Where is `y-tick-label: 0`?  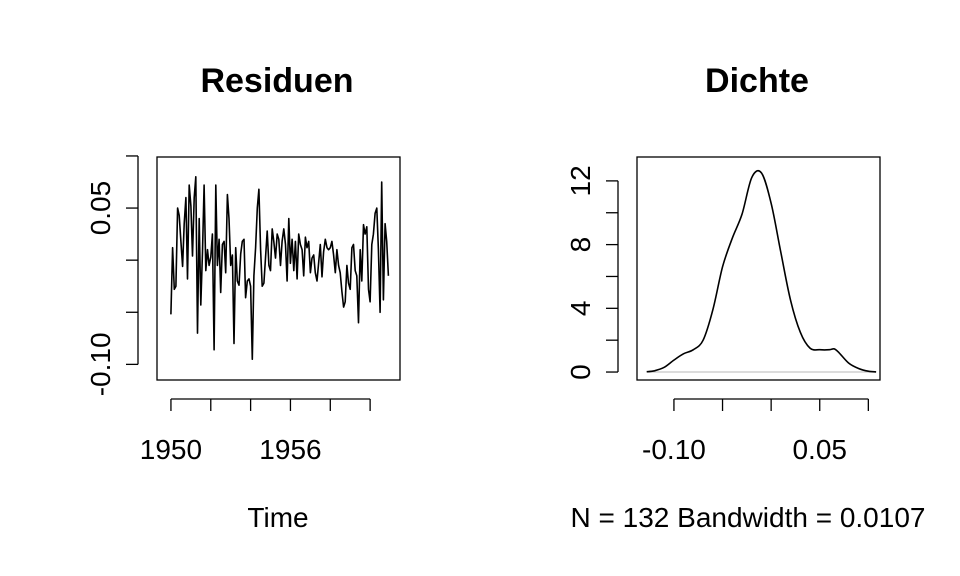
y-tick-label: 0 is located at coordinates (580, 372).